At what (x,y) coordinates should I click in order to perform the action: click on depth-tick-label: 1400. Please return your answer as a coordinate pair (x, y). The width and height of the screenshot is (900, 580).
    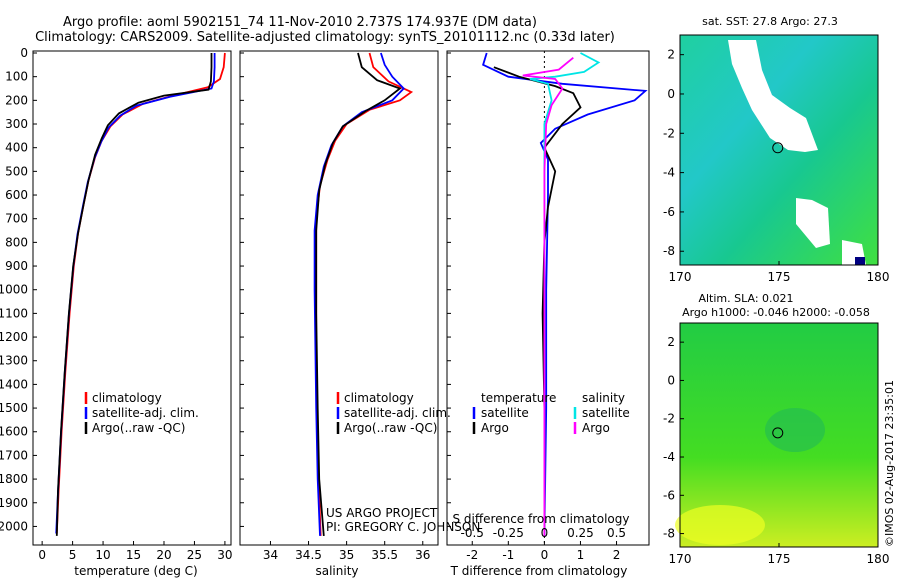
    Looking at the image, I should click on (14, 384).